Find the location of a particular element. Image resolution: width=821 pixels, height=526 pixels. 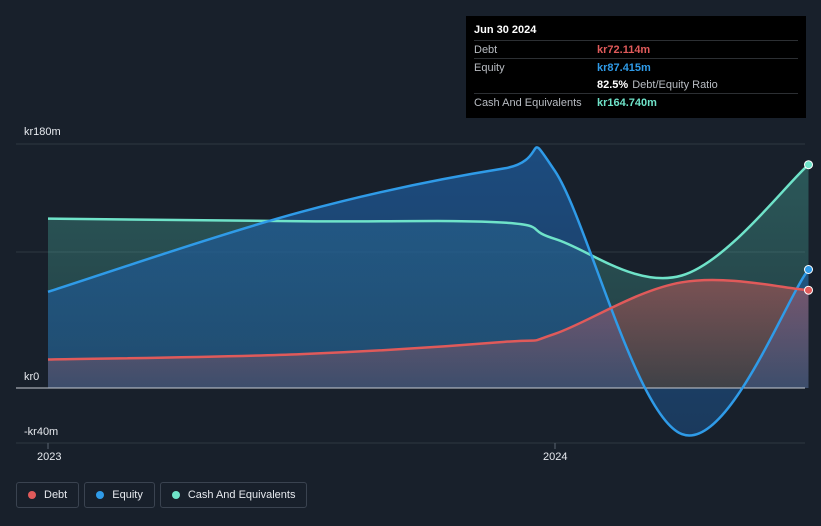

debt-legend-dot-icon is located at coordinates (32, 495).